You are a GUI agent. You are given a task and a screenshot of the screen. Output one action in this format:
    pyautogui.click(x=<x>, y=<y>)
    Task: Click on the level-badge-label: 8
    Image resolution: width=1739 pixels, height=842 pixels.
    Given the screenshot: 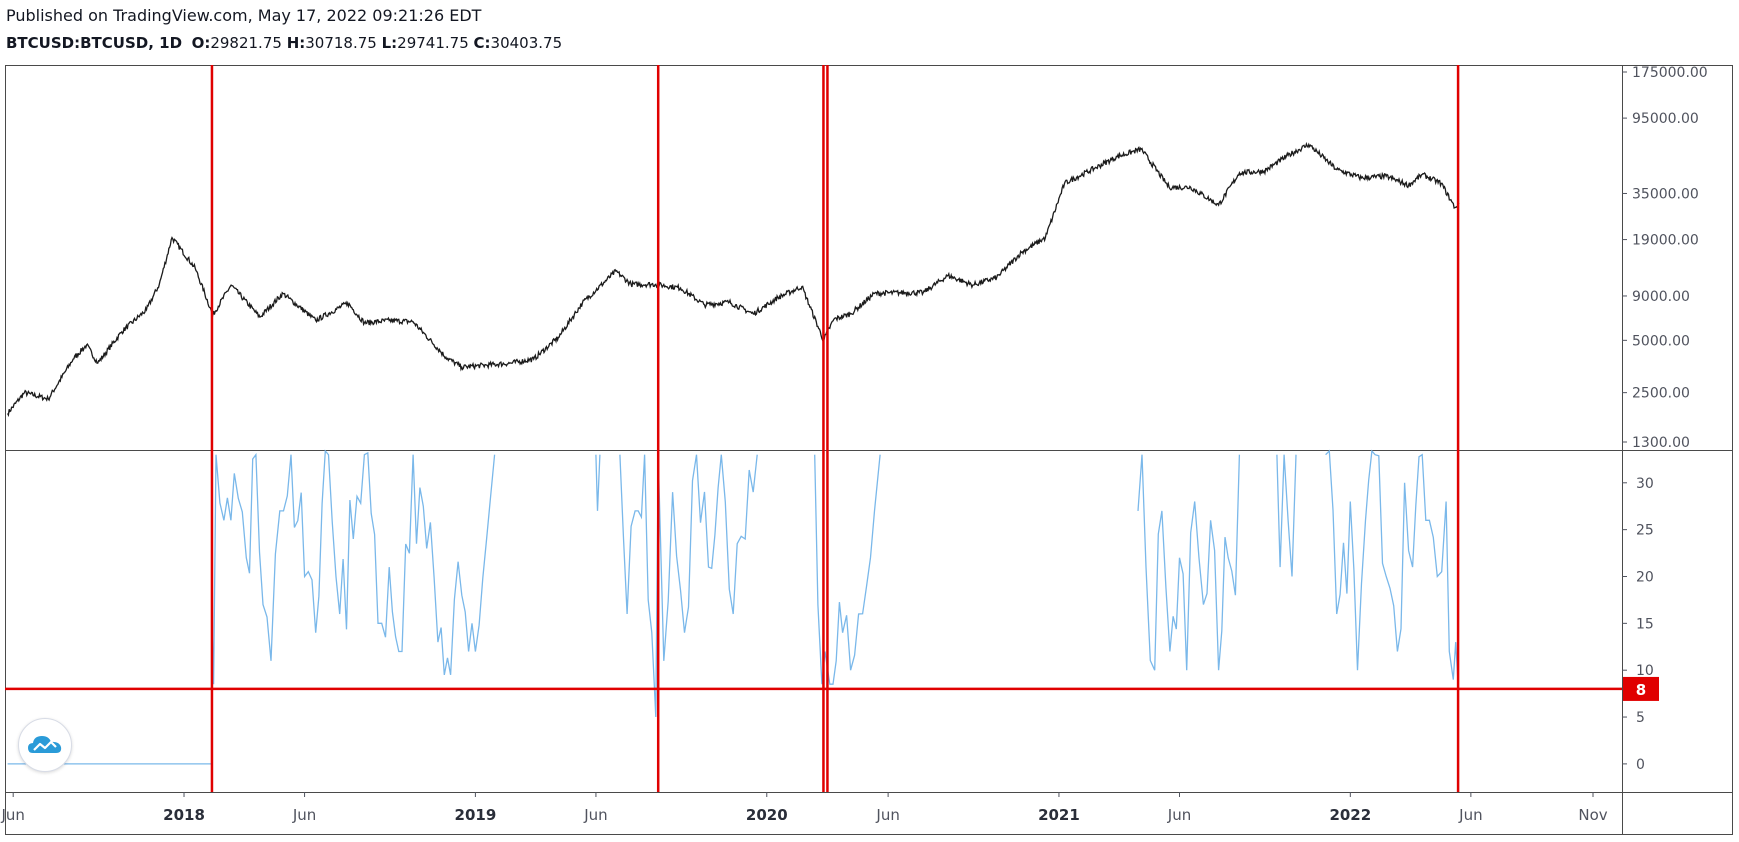 What is the action you would take?
    pyautogui.click(x=1641, y=690)
    